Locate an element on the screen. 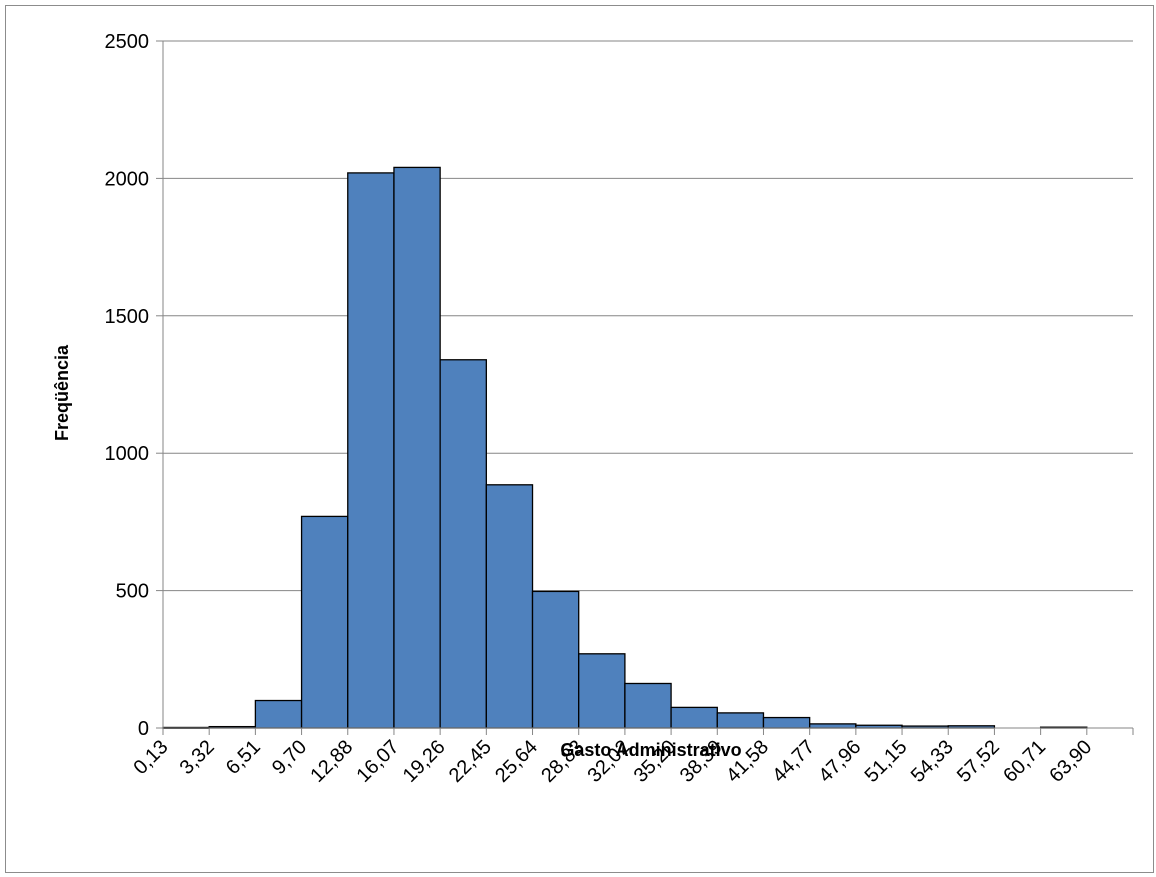  y-tick-label: 1500 is located at coordinates (127, 317).